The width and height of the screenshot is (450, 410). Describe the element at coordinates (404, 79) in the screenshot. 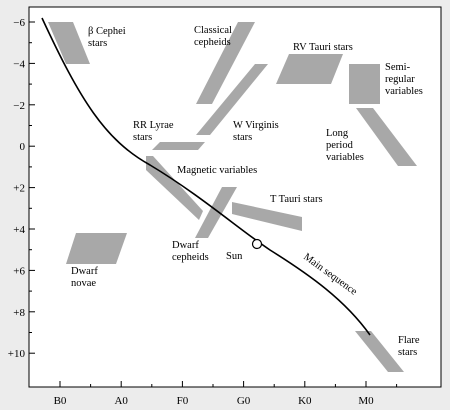

I see `label-semi-regular: Semi- regular variables` at that location.